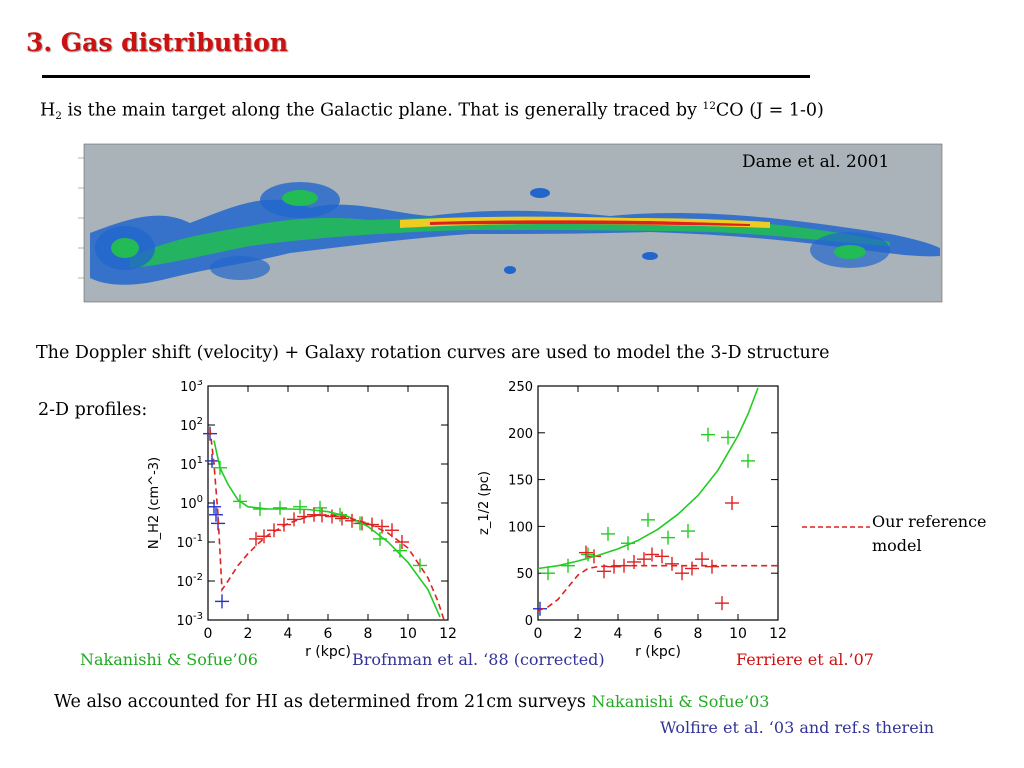 The image size is (1024, 768). What do you see at coordinates (520, 387) in the screenshot?
I see `y-tick-label: 250` at bounding box center [520, 387].